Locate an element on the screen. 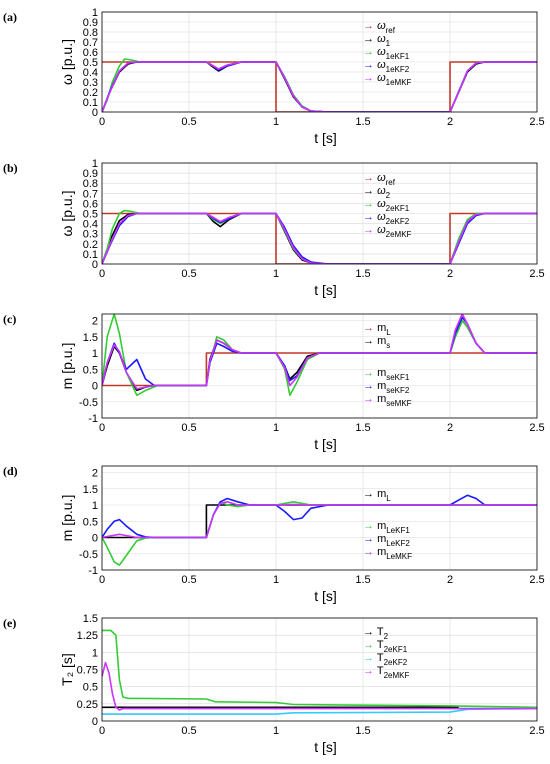  legend-symbol: T is located at coordinates (380, 645).